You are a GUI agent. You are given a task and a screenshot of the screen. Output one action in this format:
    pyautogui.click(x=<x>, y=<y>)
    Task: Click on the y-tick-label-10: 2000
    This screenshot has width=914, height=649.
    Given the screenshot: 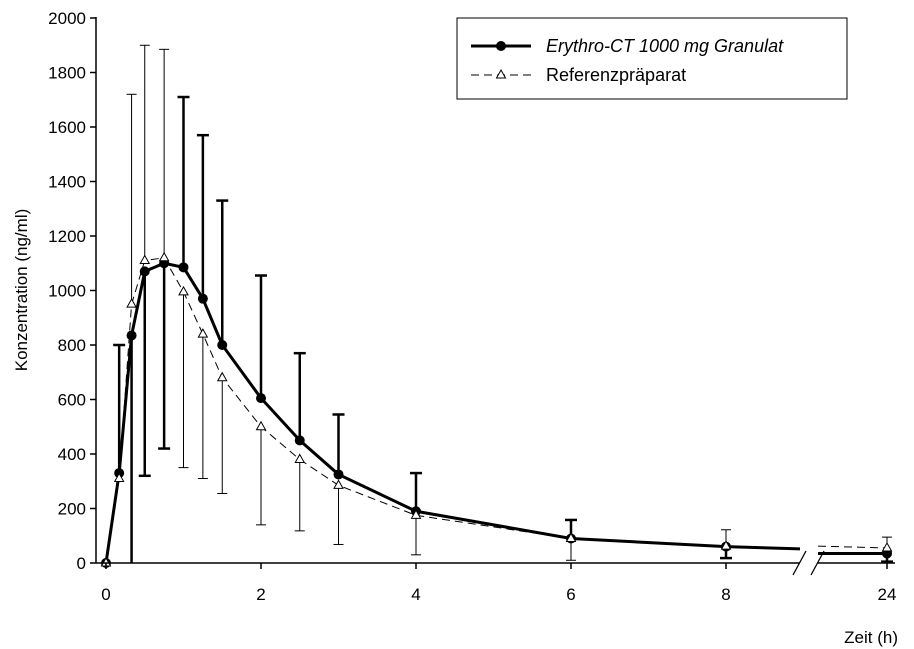 What is the action you would take?
    pyautogui.click(x=67, y=18)
    